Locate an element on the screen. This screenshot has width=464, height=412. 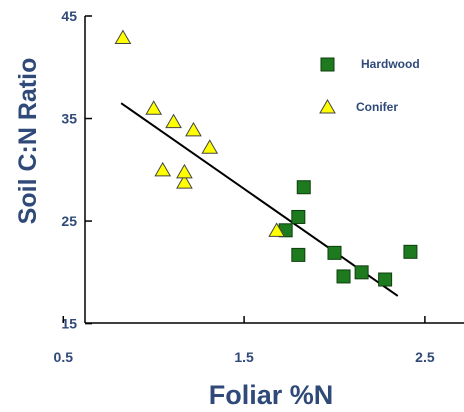
legend-hardwood-marker is located at coordinates (327, 64).